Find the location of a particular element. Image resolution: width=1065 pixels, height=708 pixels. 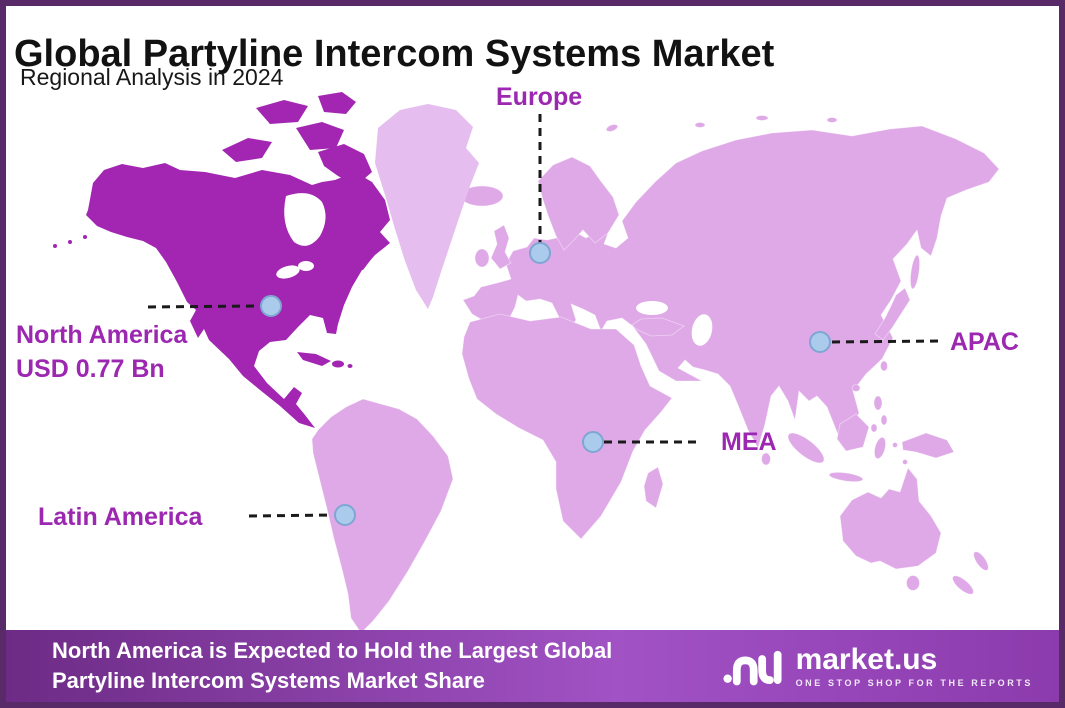

mea-marker is located at coordinates (593, 442).